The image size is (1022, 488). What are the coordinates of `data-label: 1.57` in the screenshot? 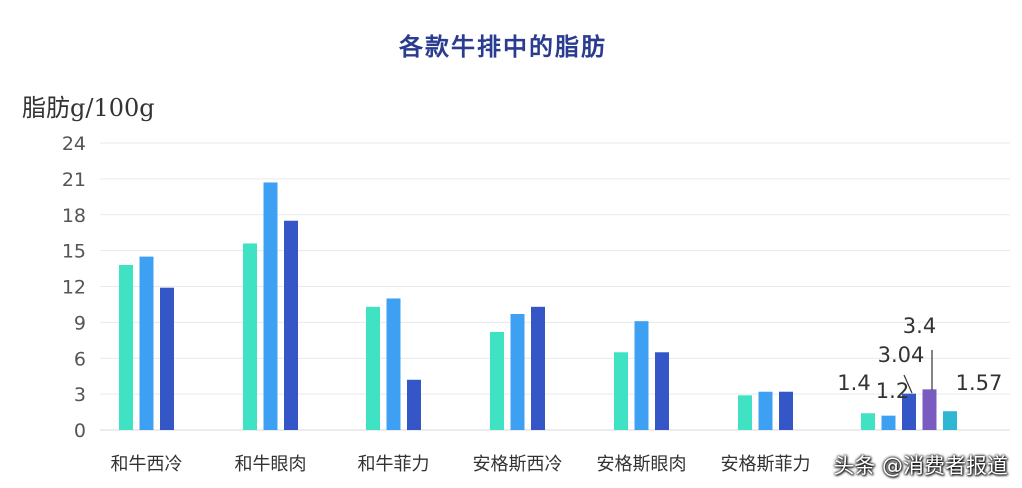 It's located at (979, 383).